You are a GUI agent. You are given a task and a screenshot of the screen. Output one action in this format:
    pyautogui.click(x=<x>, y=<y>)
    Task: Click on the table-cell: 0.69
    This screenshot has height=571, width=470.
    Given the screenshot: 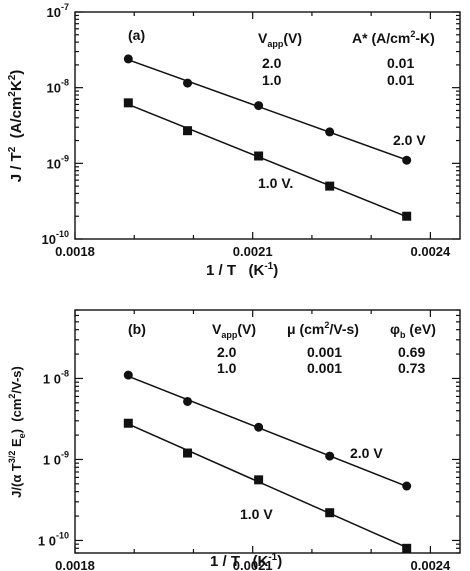 What is the action you would take?
    pyautogui.click(x=411, y=352)
    